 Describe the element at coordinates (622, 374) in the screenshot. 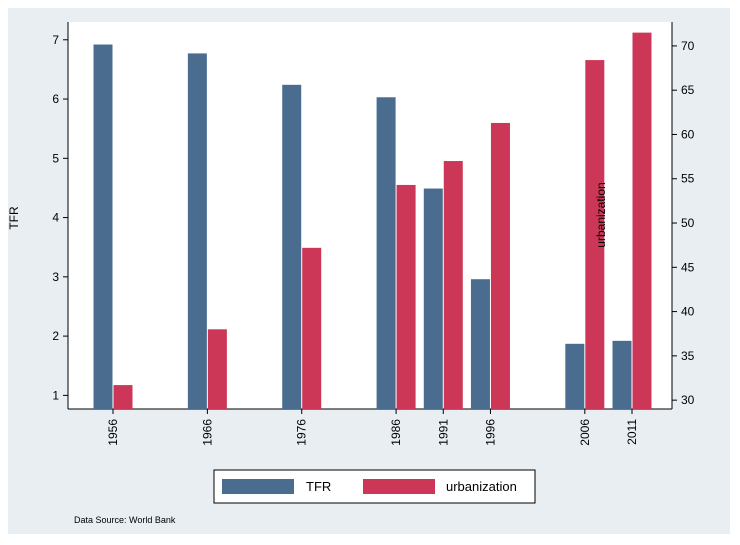

I see `bar-tfr-2011` at that location.